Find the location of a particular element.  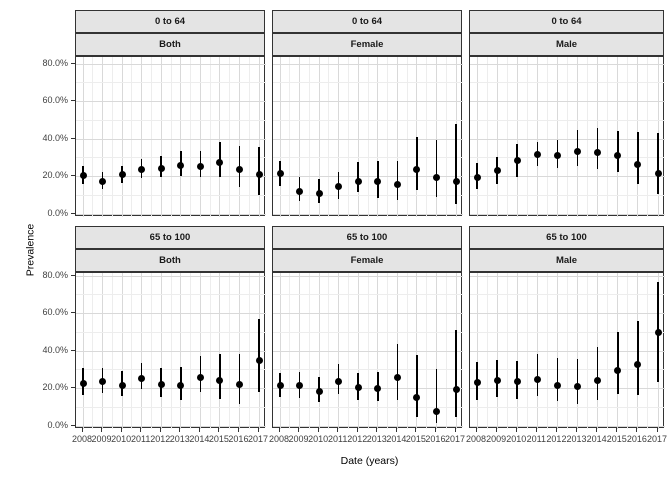

x-axis-title: Date (years) is located at coordinates (369, 461).